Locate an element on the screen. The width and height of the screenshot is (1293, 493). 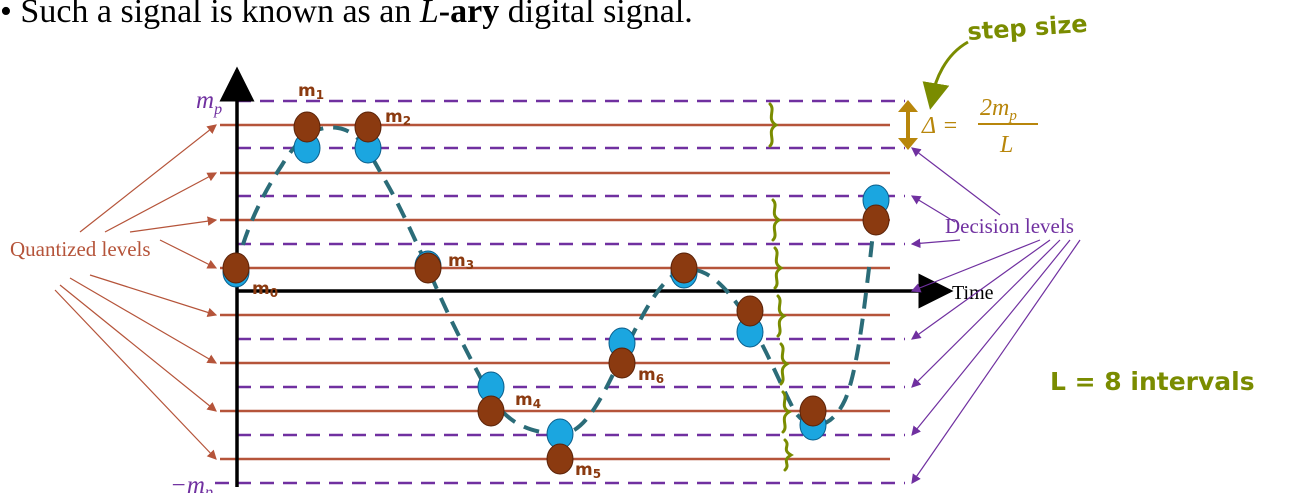
step-size-handwritten: step size is located at coordinates (1027, 28).